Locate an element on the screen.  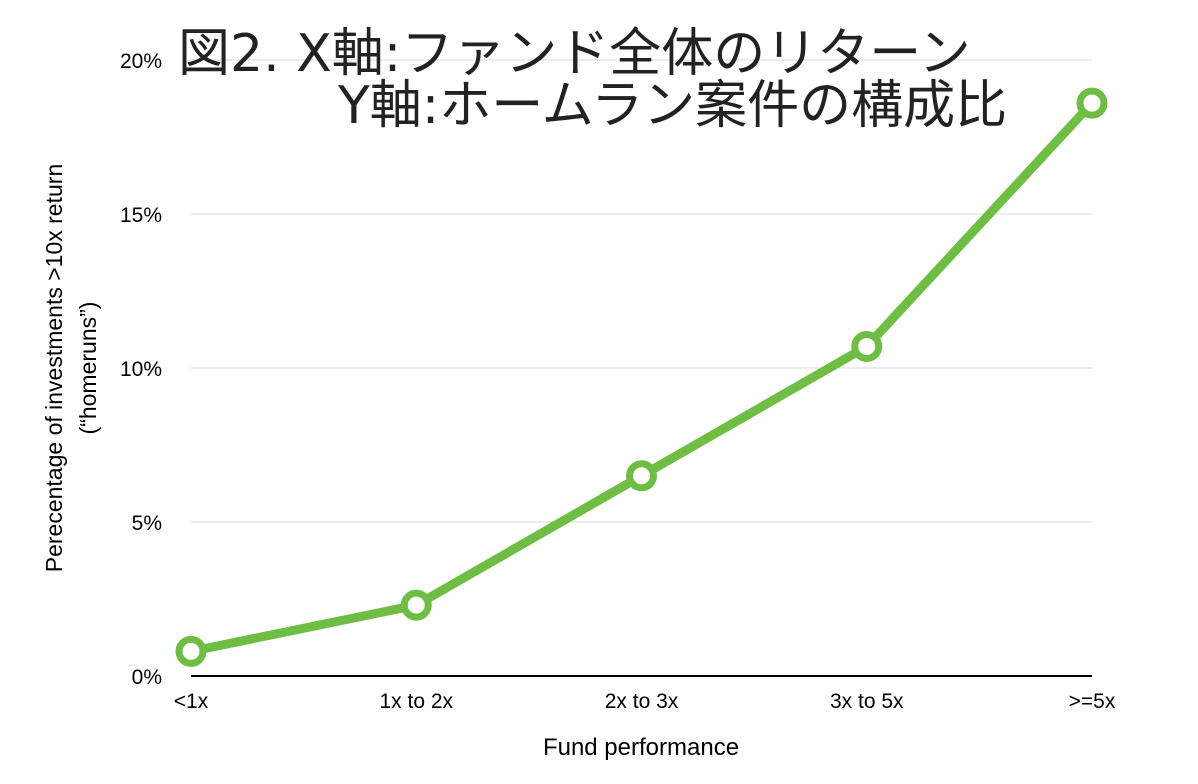
y-tick-label: 15% is located at coordinates (141, 215).